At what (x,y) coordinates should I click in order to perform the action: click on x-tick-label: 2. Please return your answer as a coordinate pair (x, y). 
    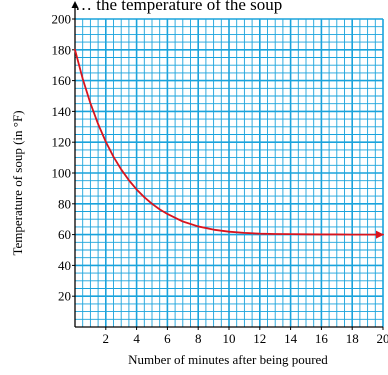
    Looking at the image, I should click on (106, 338).